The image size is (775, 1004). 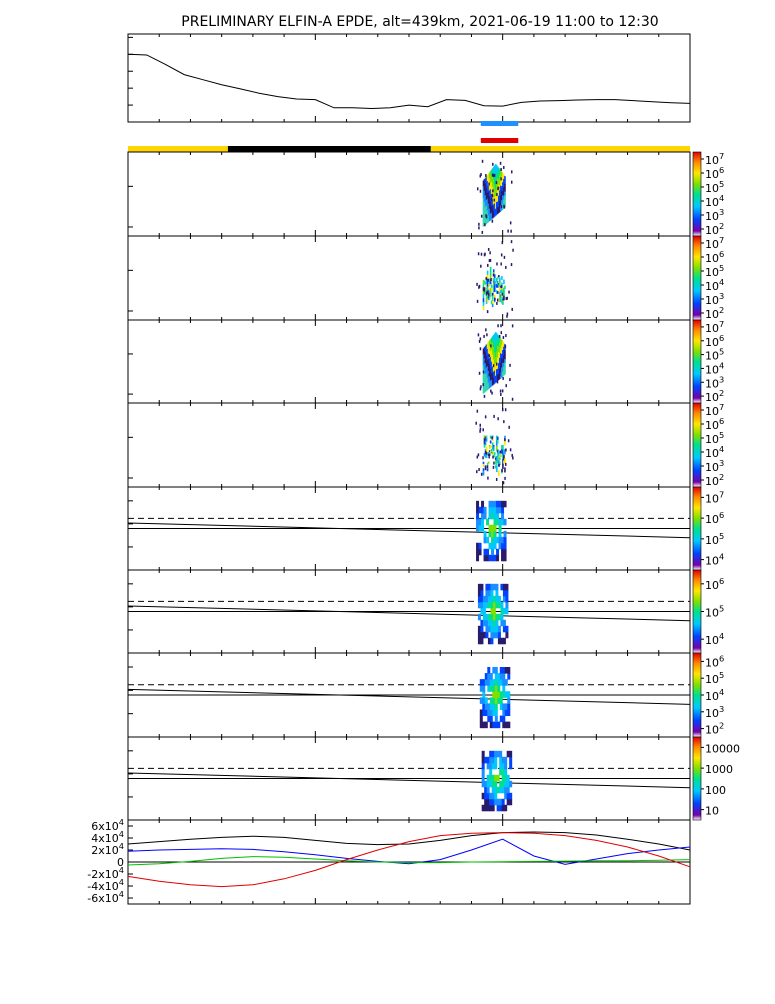 I want to click on pa_ch2-colorbar-label: 10⁴, so click(x=714, y=695).